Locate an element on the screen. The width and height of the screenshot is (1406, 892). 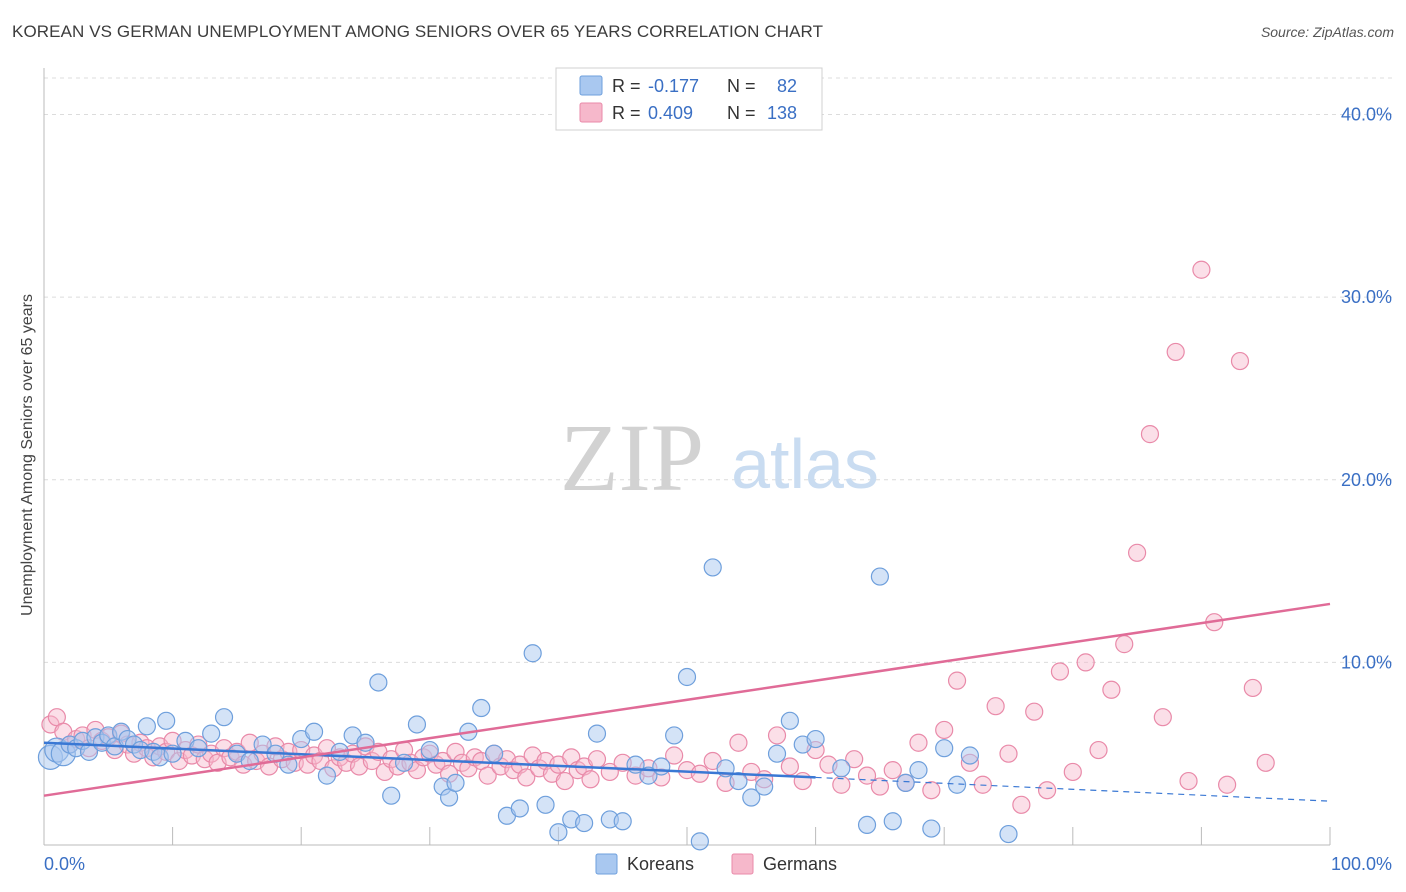
x-tick-label-max: 100.0% is located at coordinates (1361, 864).